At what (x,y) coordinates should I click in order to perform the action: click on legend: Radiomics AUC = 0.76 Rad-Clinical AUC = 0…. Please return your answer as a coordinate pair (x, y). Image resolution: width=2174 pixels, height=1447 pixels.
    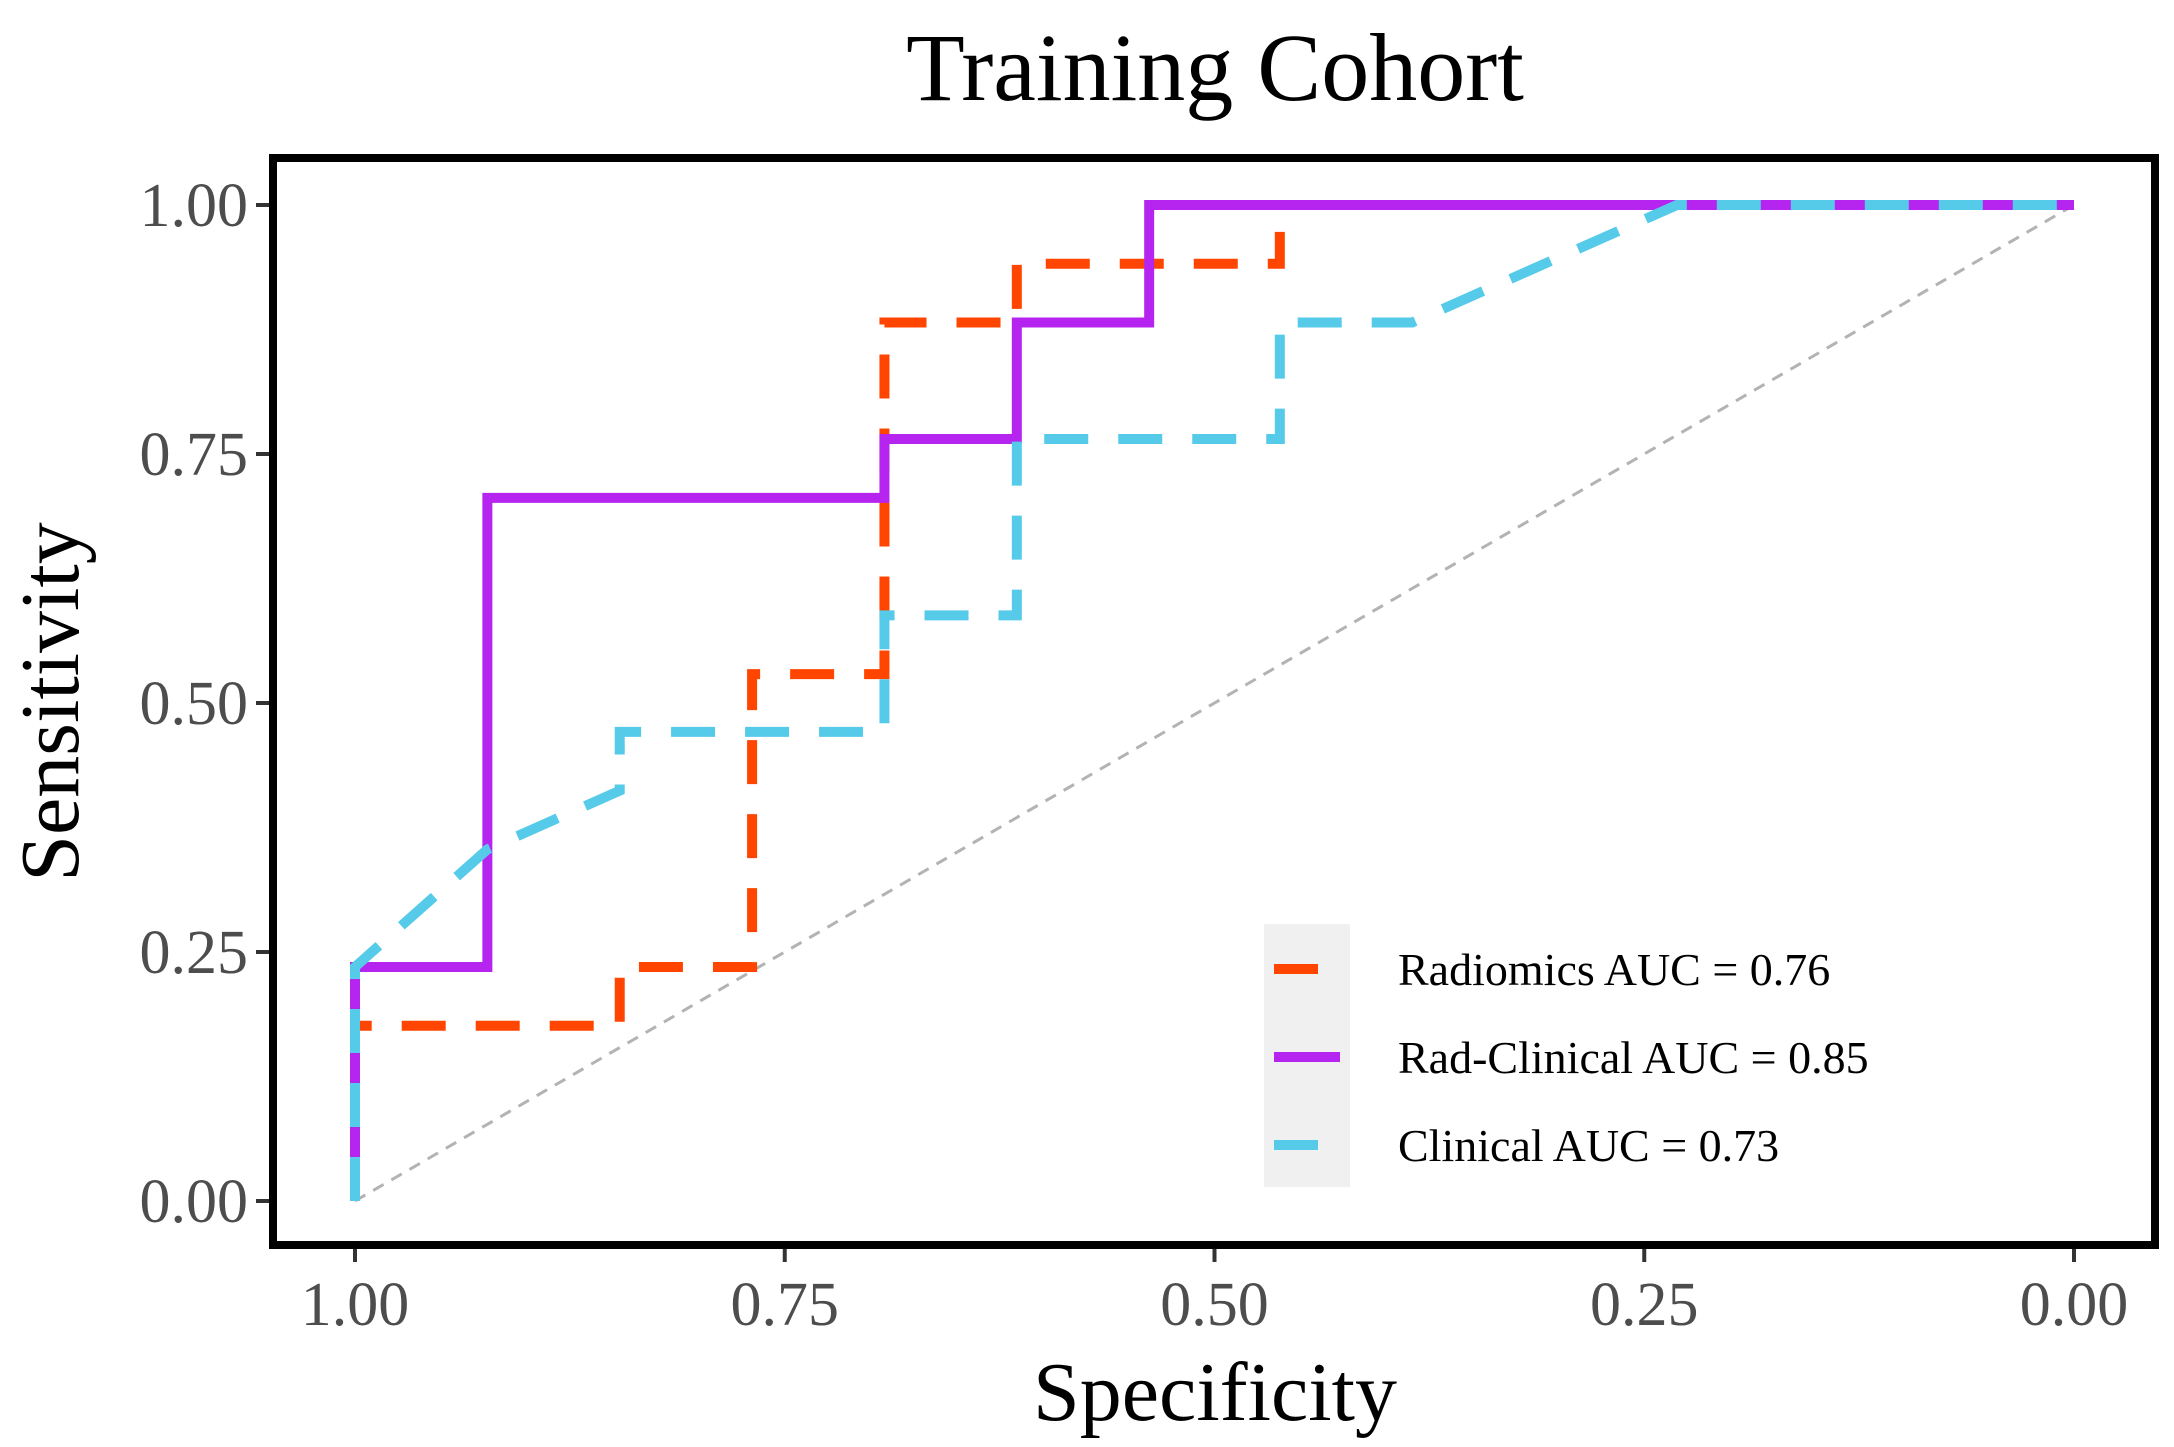
    Looking at the image, I should click on (1566, 1055).